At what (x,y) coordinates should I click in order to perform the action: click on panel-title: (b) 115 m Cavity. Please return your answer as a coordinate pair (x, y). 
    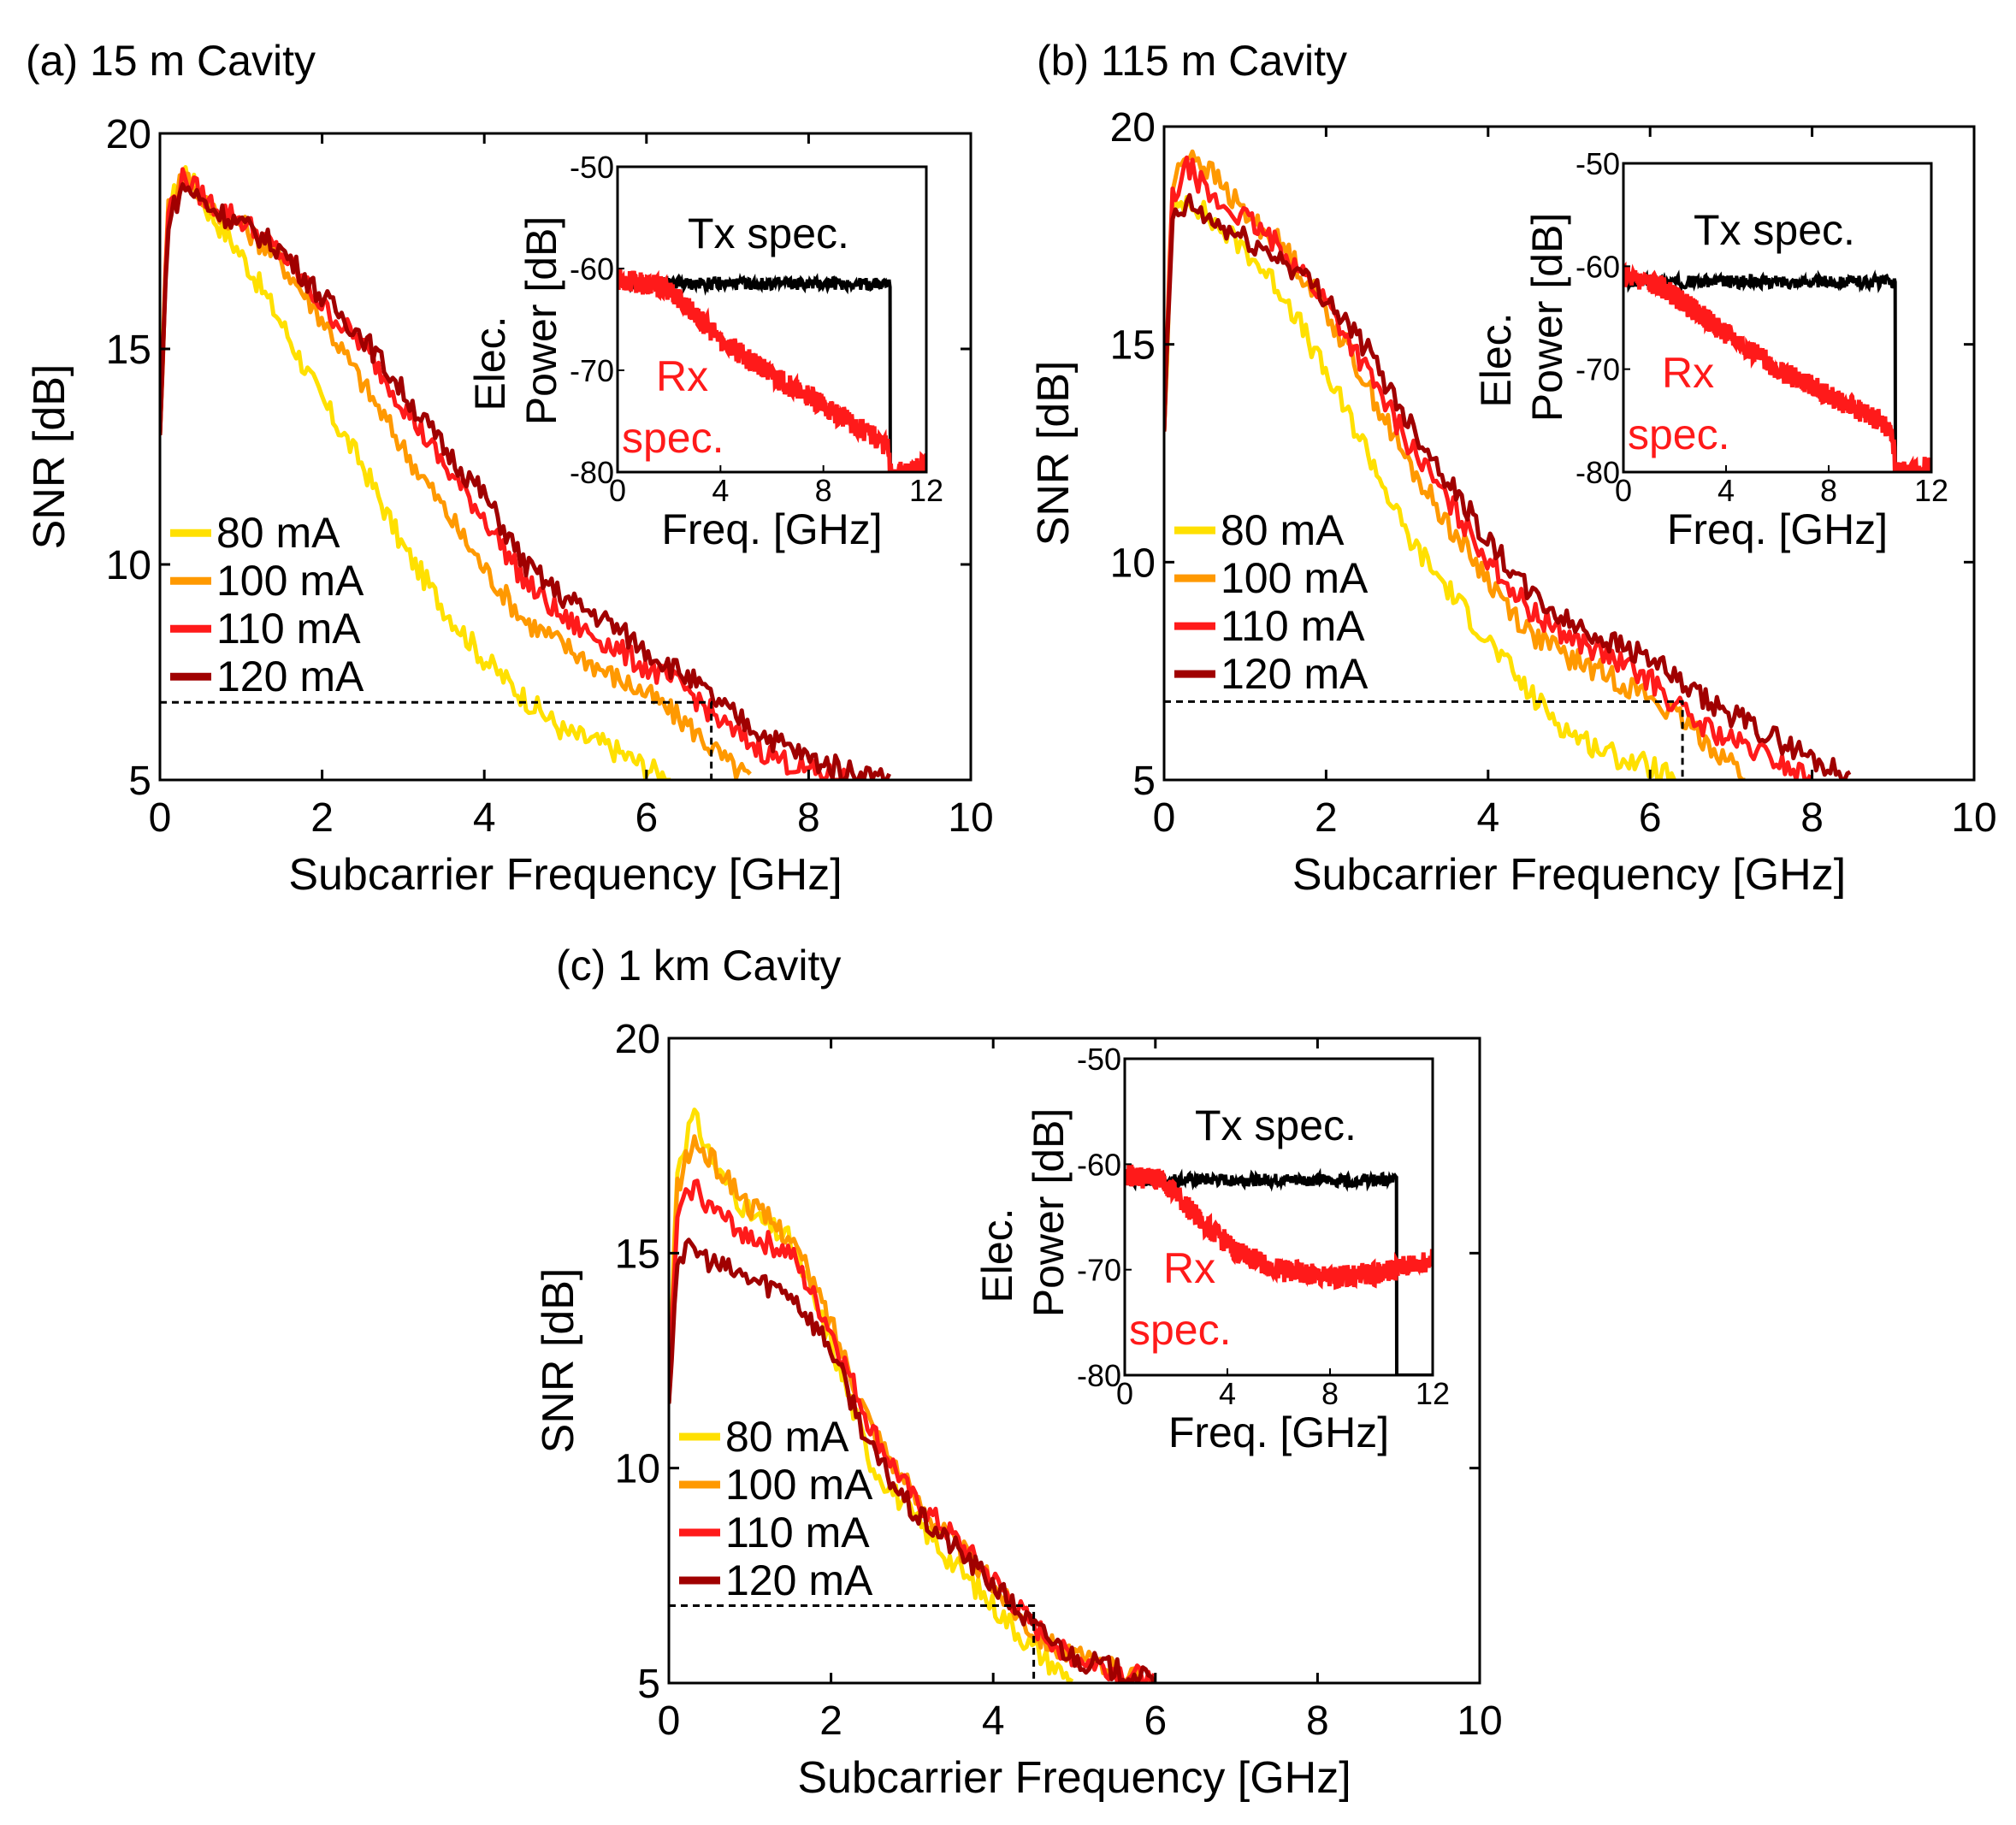
    Looking at the image, I should click on (1192, 61).